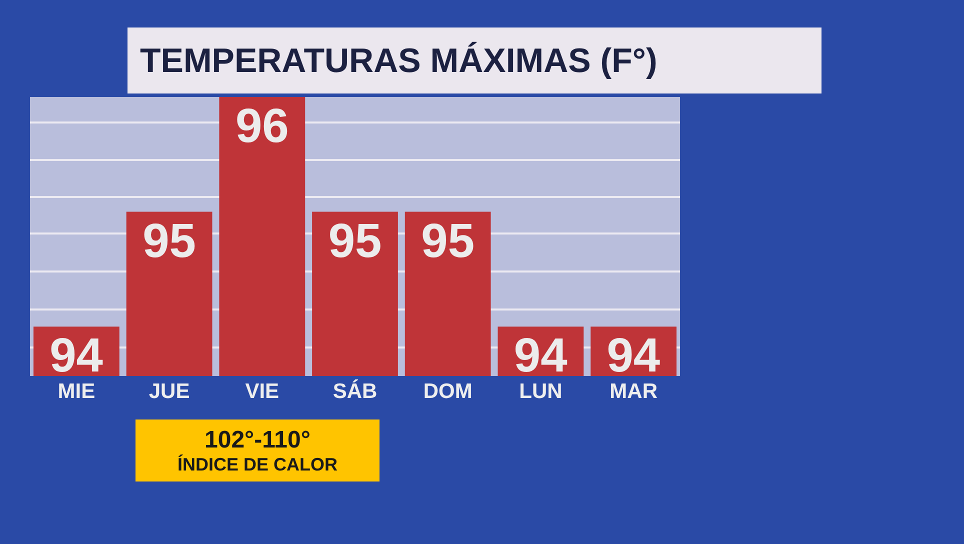 The image size is (964, 544). I want to click on chart-title: TEMPERATURAS MÁXIMAS (F°), so click(399, 60).